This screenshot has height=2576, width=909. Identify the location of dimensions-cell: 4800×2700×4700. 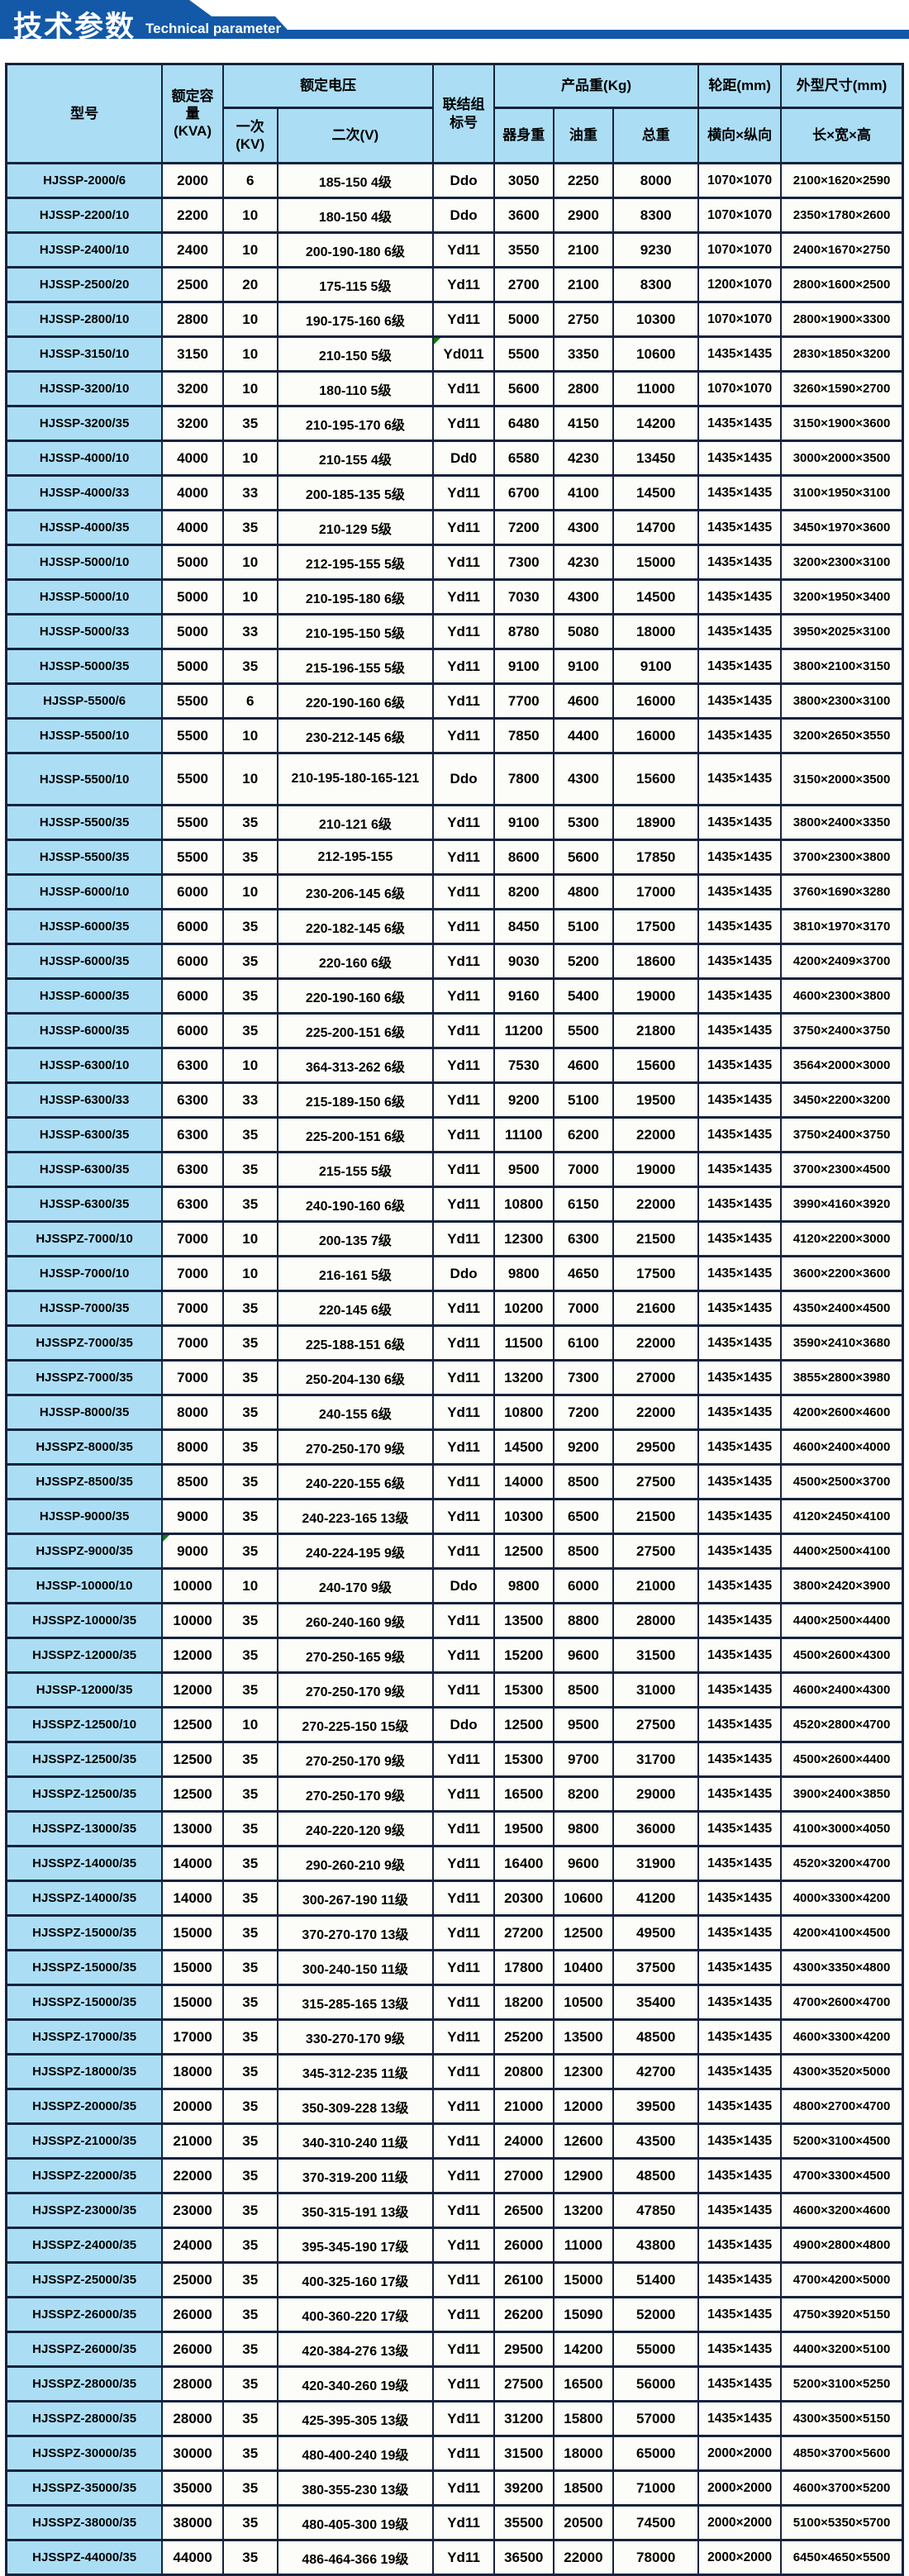
(842, 2106).